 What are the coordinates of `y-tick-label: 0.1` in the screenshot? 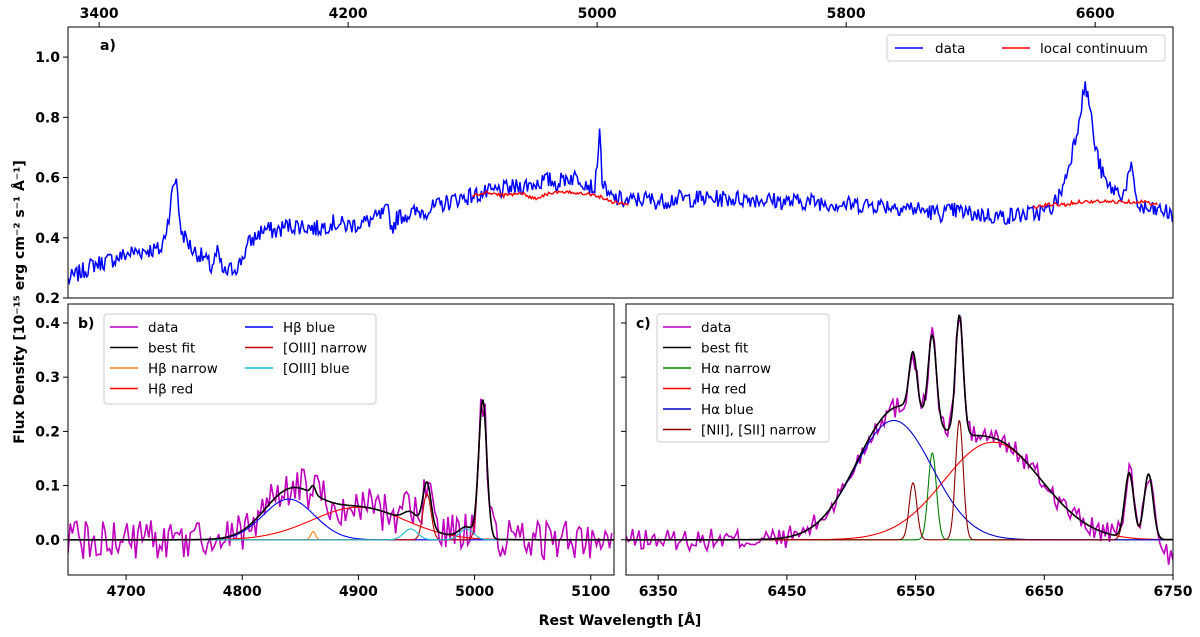 It's located at (47, 487).